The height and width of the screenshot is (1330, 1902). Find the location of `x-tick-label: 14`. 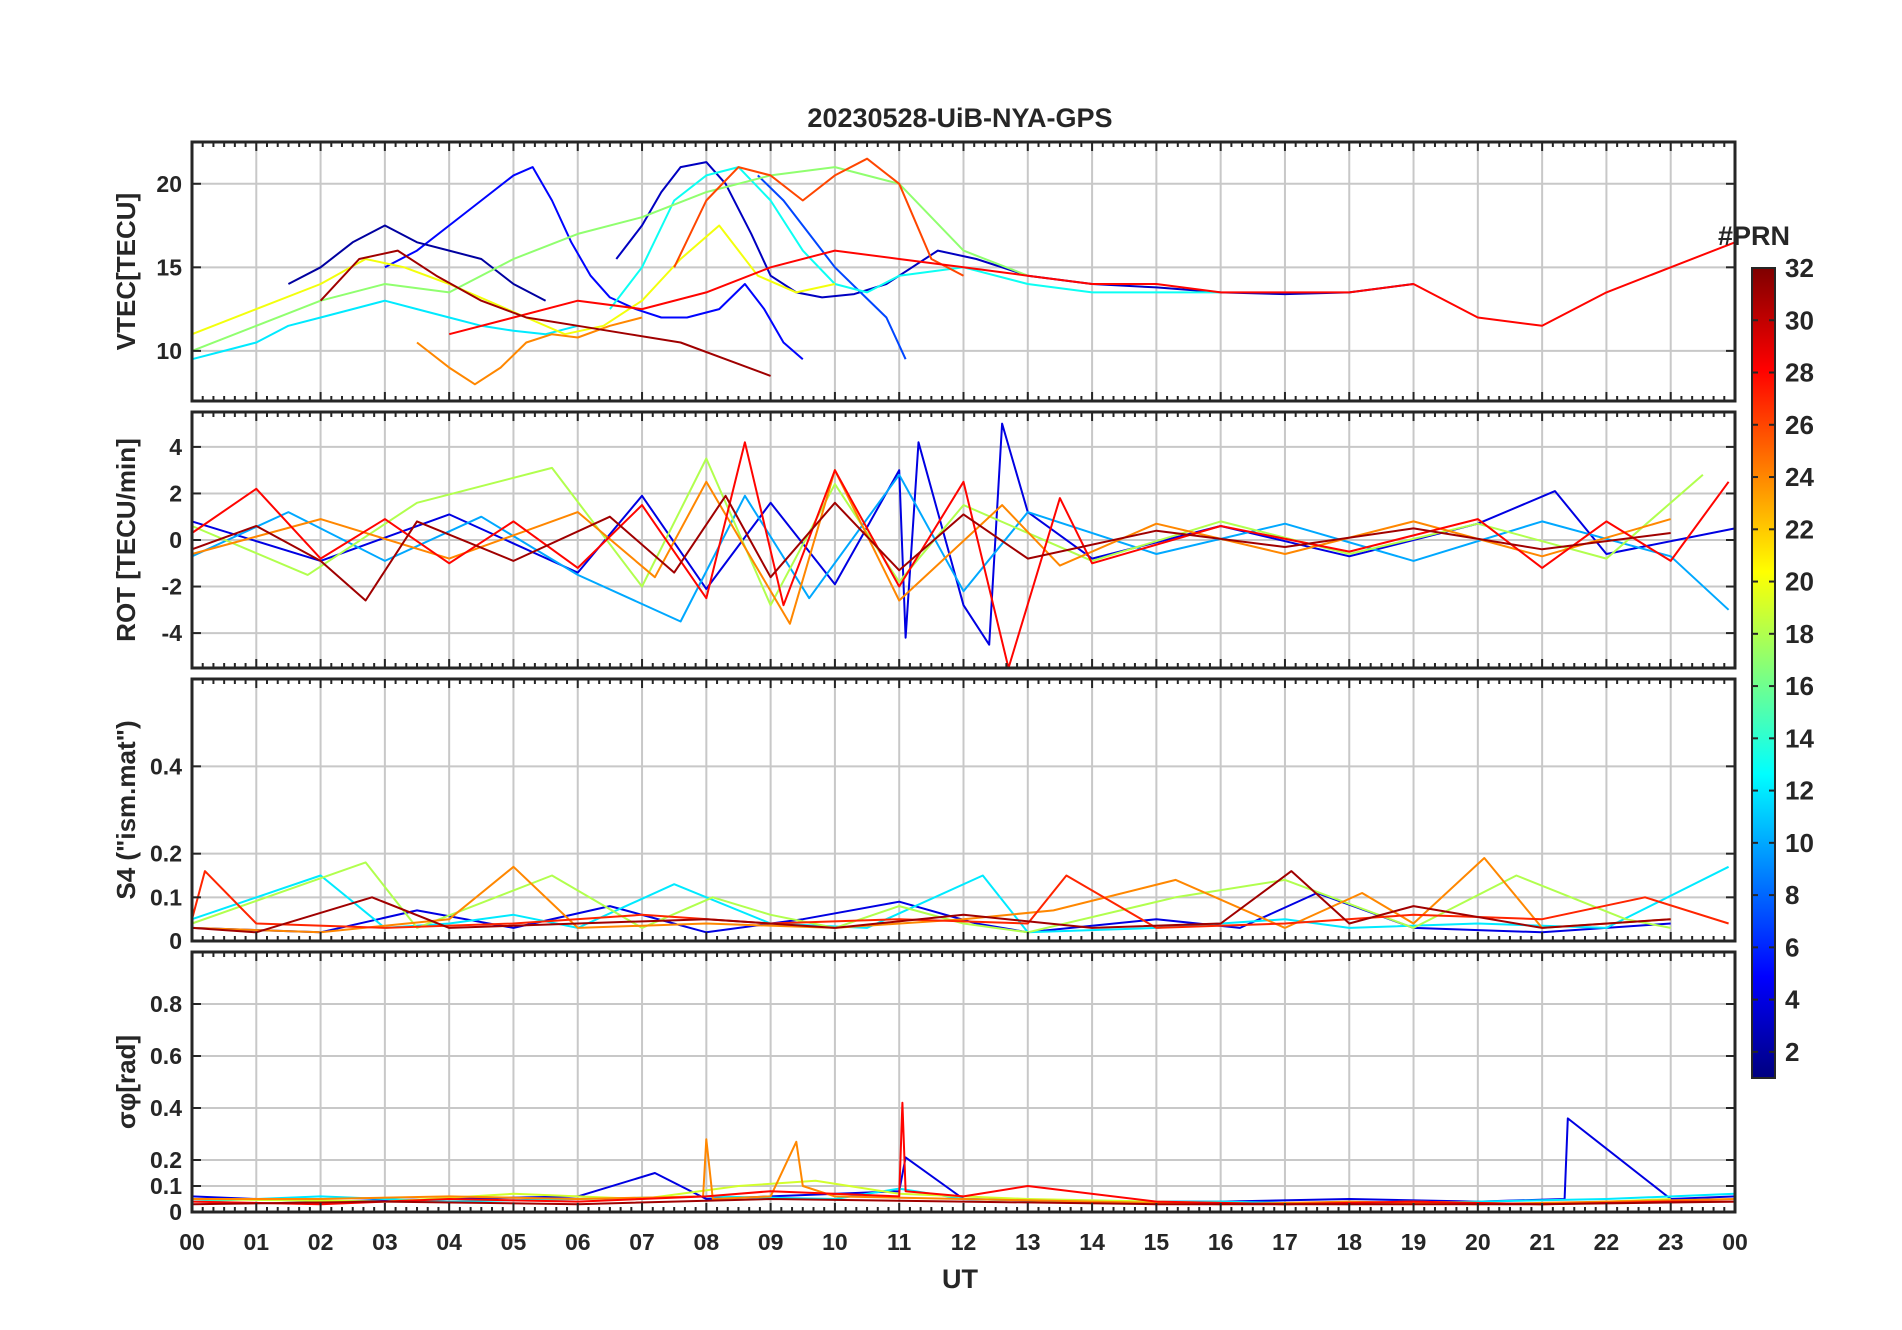

x-tick-label: 14 is located at coordinates (1092, 1242).